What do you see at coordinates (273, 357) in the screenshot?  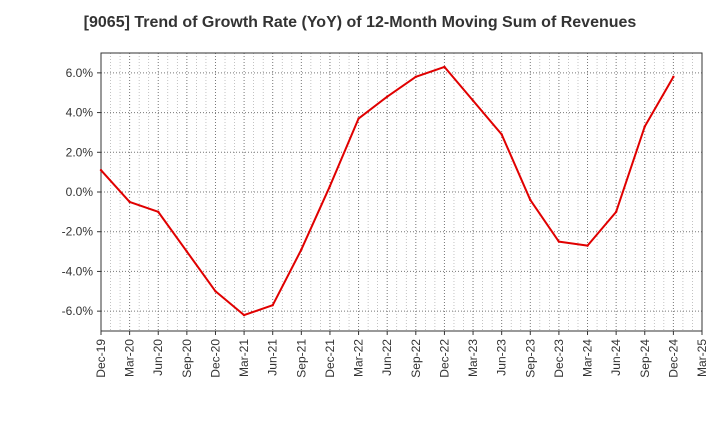 I see `x-tick-label: Jun-21` at bounding box center [273, 357].